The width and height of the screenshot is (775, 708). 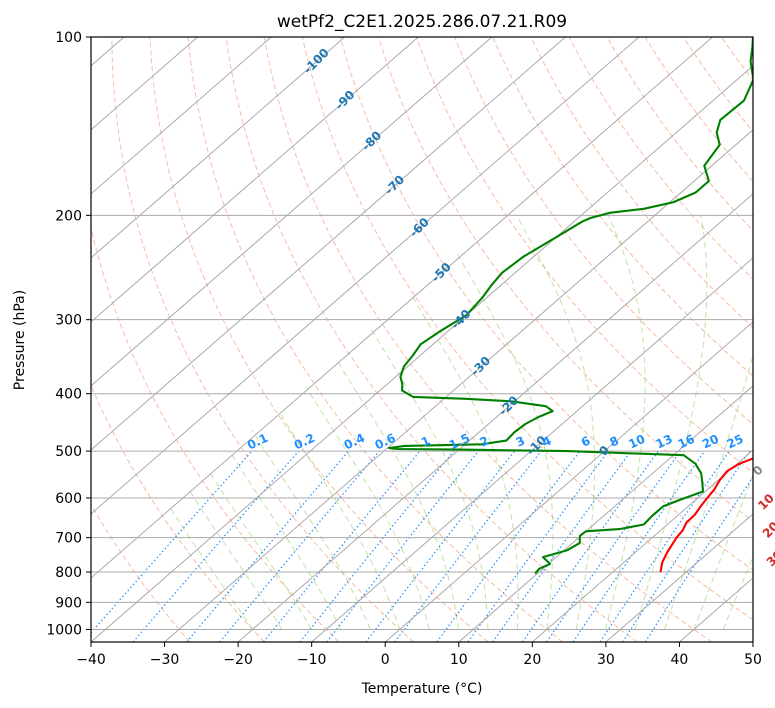 What do you see at coordinates (68, 499) in the screenshot?
I see `y-tick-label: 600` at bounding box center [68, 499].